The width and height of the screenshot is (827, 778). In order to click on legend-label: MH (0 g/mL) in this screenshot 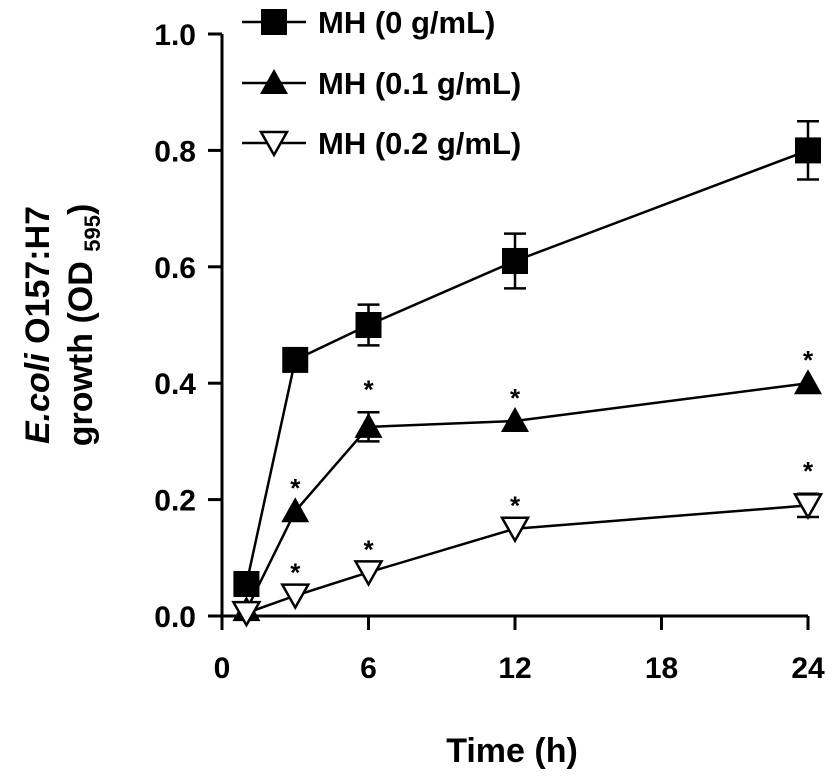, I will do `click(406, 22)`.